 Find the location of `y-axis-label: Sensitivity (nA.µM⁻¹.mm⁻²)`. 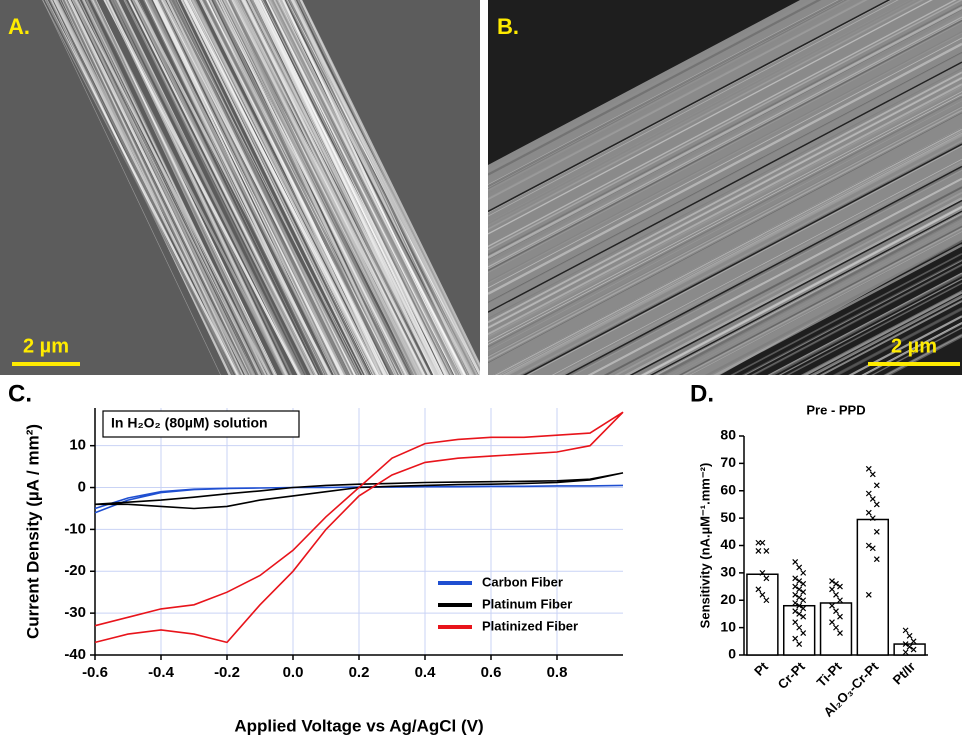

y-axis-label: Sensitivity (nA.µM⁻¹.mm⁻²) is located at coordinates (704, 546).